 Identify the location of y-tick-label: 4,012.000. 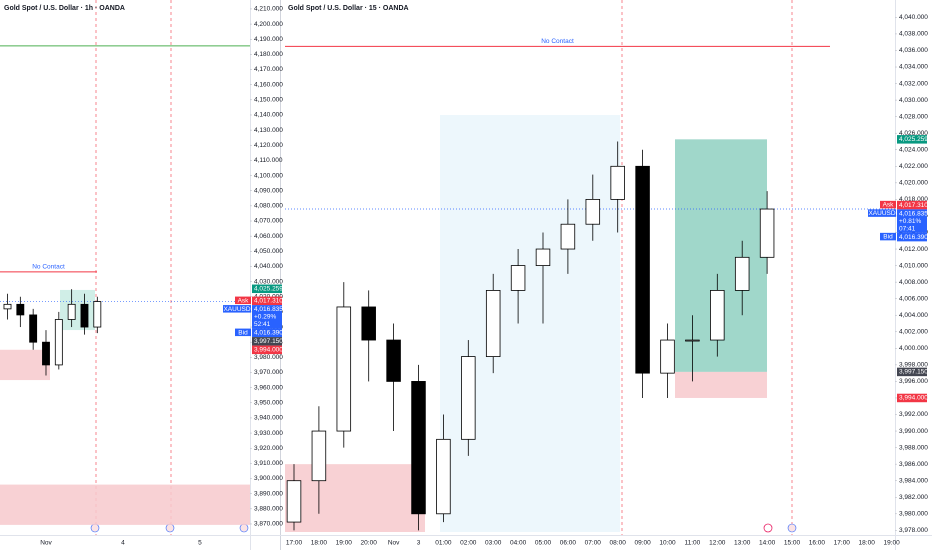
(913, 249).